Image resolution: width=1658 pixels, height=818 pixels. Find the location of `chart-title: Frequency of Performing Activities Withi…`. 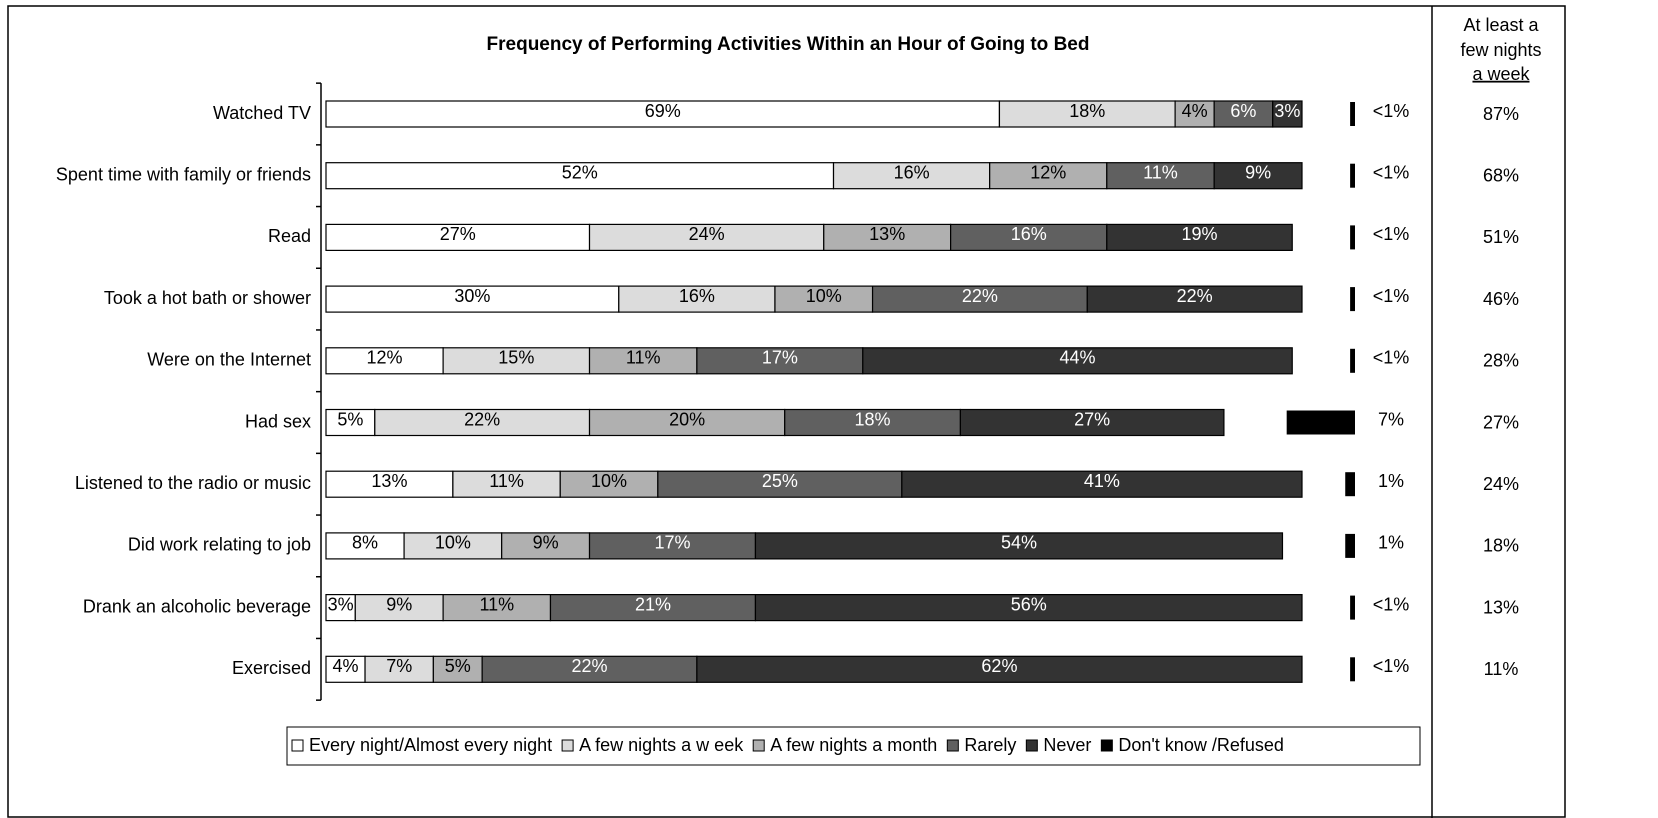

chart-title: Frequency of Performing Activities Withi… is located at coordinates (788, 44).